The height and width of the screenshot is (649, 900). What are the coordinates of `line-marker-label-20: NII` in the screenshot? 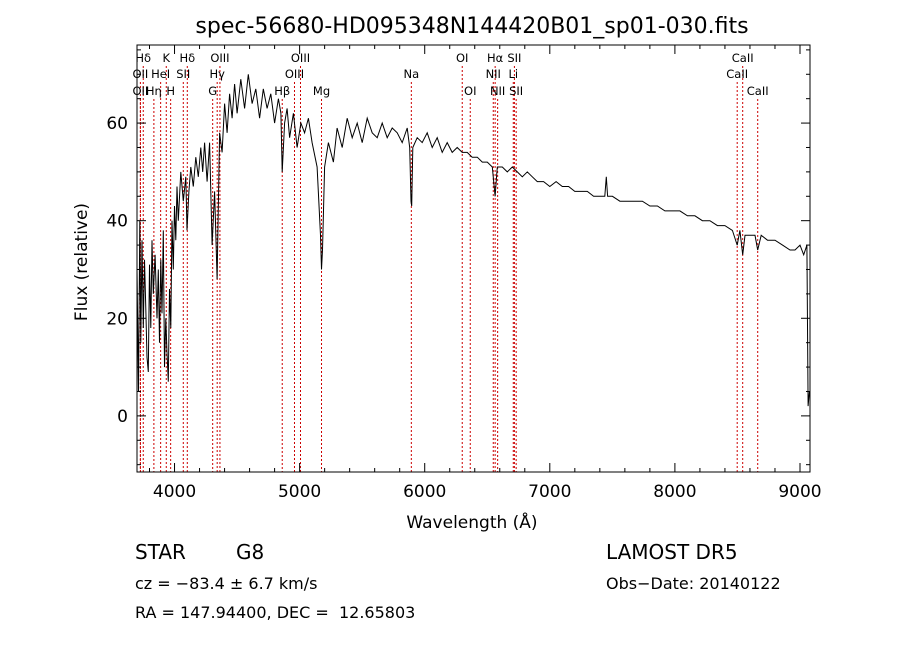 It's located at (493, 74).